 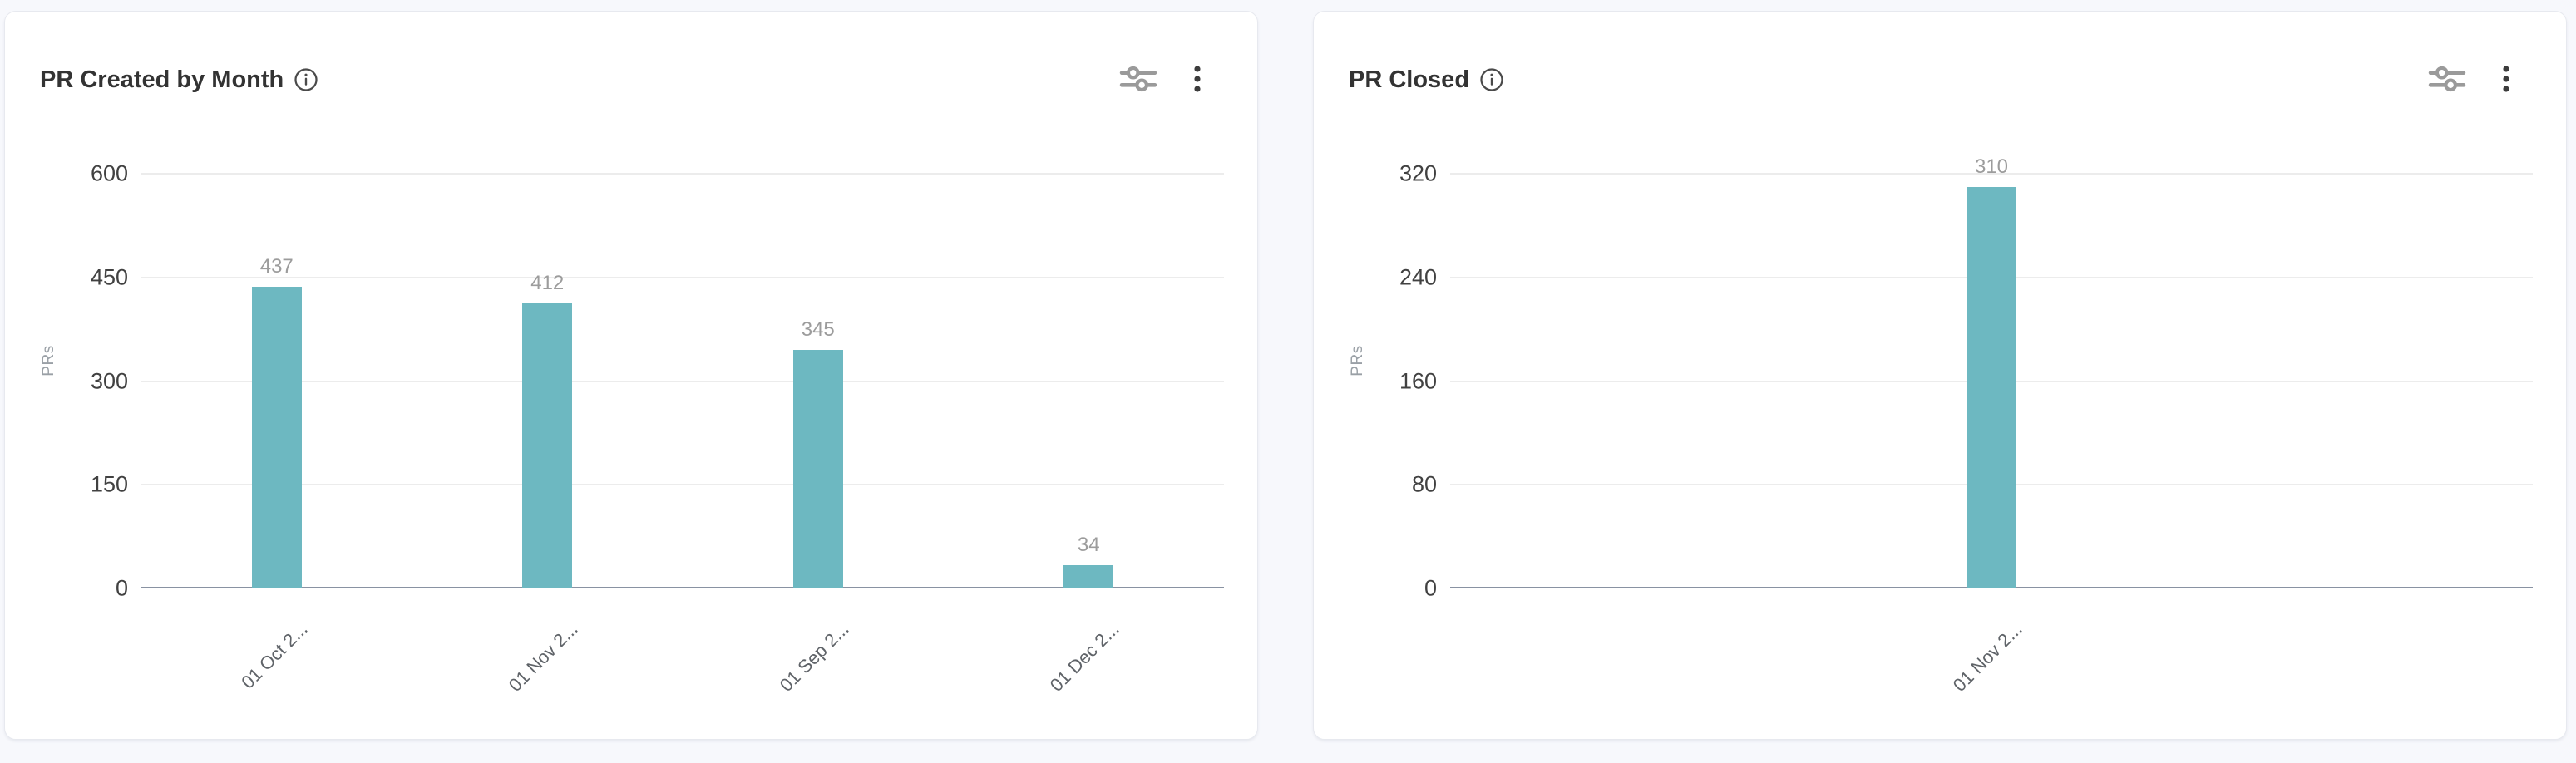 I want to click on x-axis-line, so click(x=682, y=587).